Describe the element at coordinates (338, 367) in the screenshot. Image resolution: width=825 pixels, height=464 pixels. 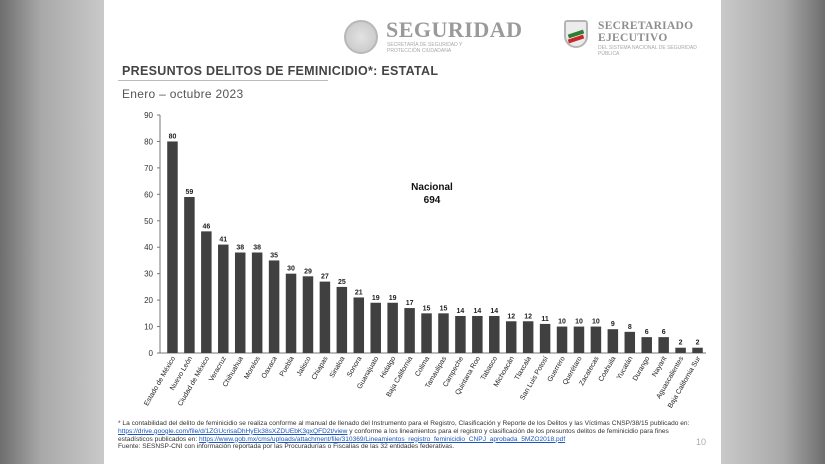
I see `category-label: Sinaloa` at that location.